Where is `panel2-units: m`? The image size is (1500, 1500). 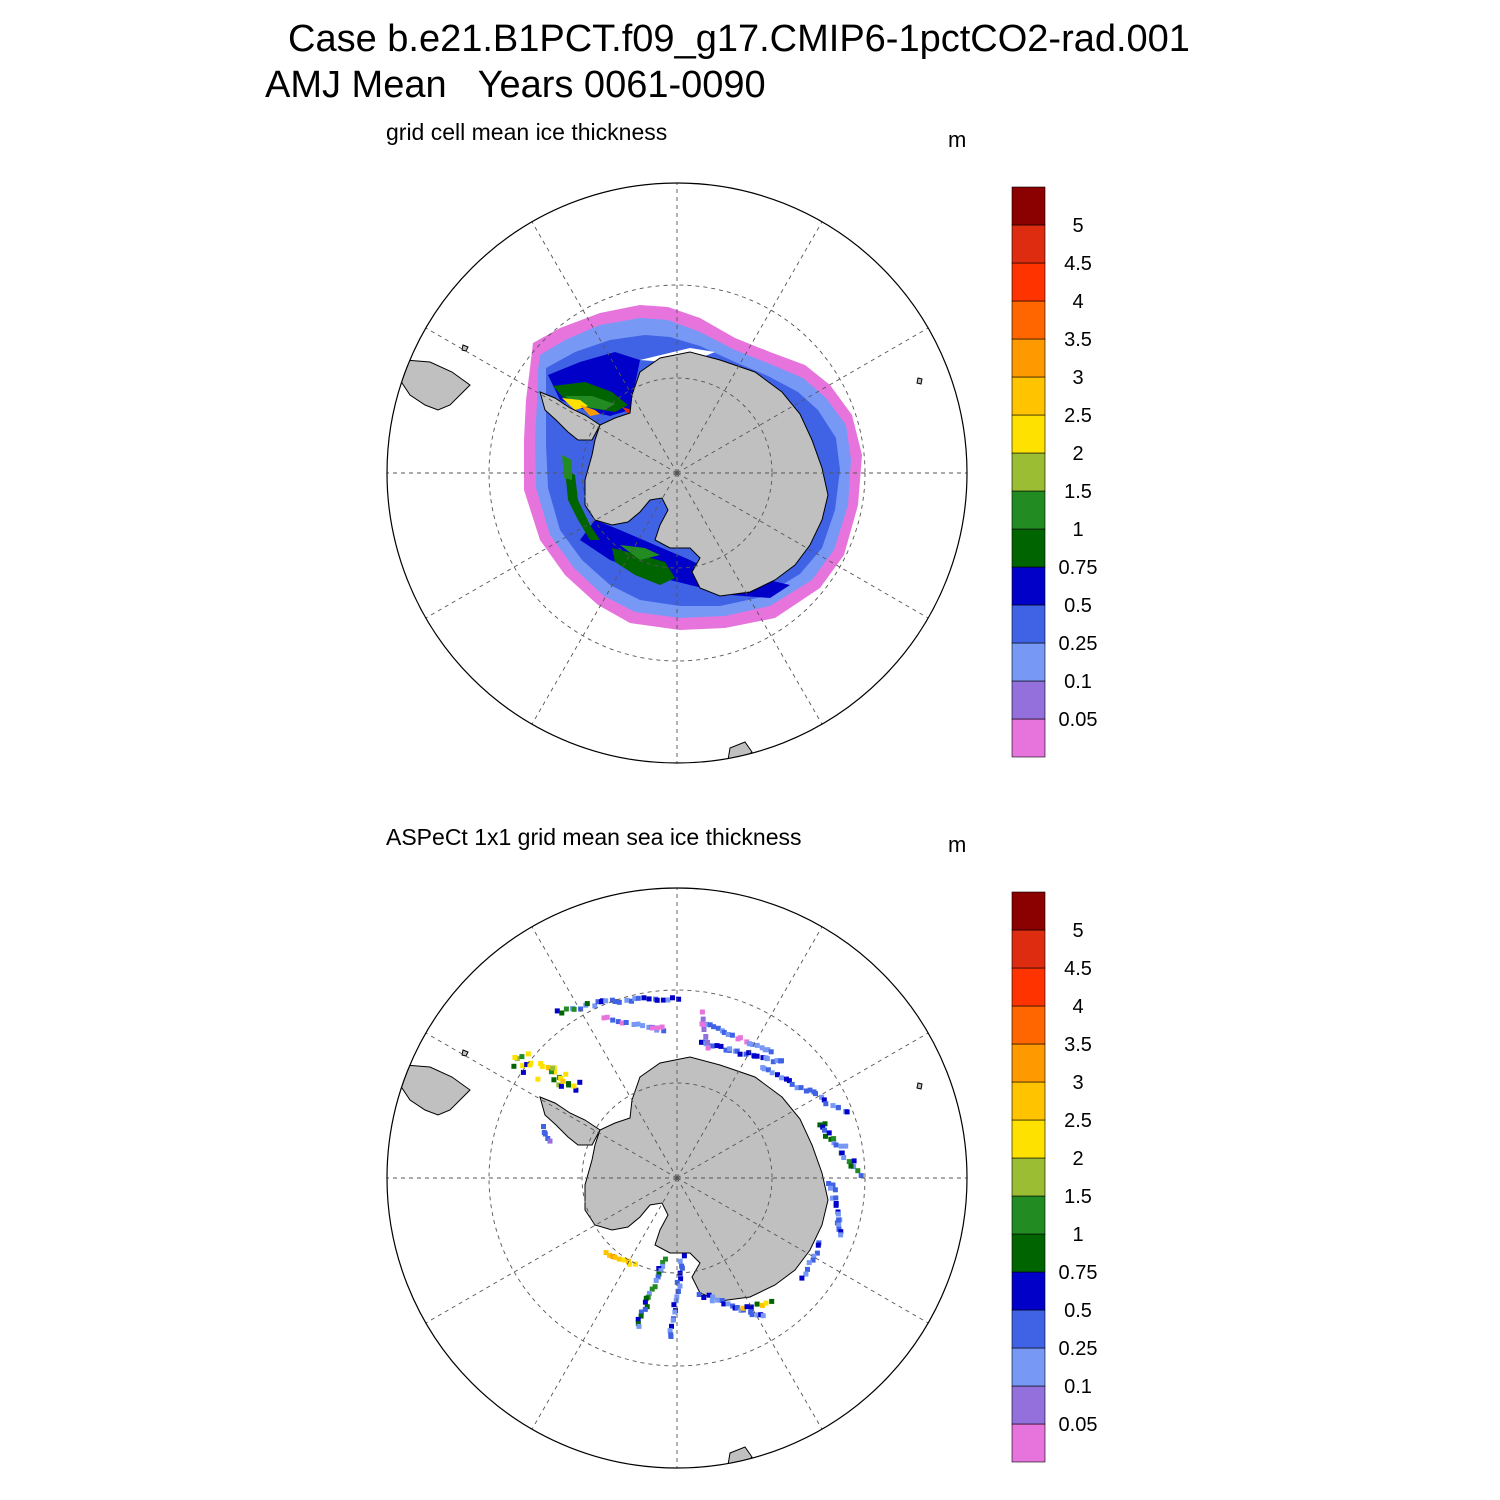
panel2-units: m is located at coordinates (957, 844).